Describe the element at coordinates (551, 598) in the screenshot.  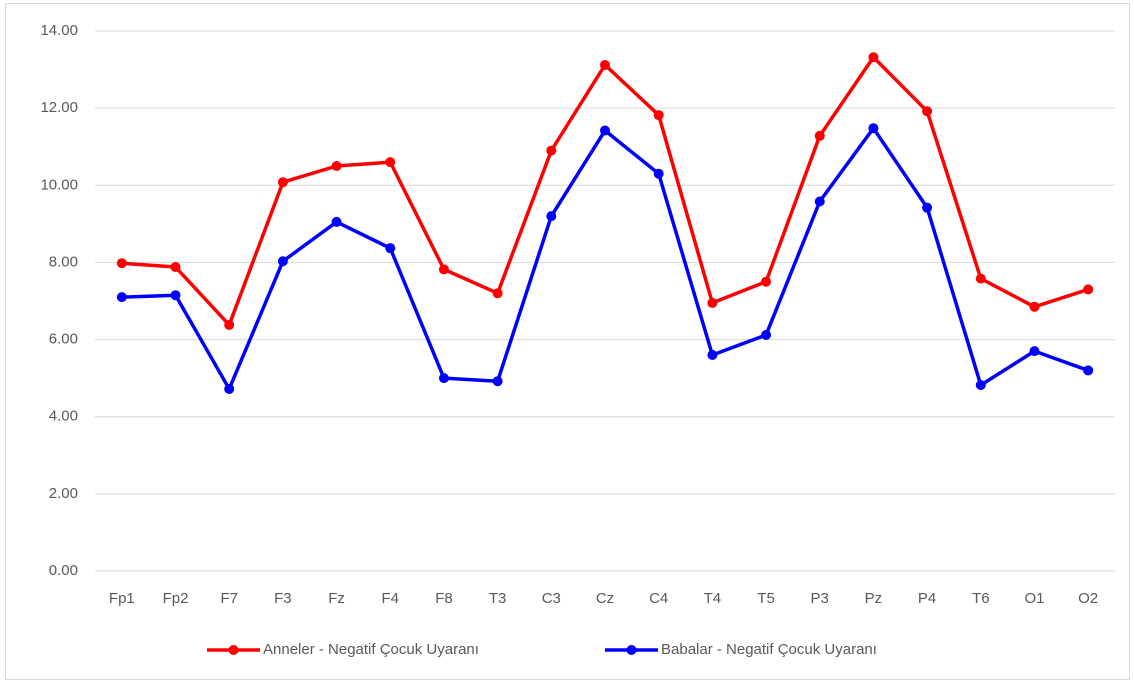
I see `x-tick-label: C3` at that location.